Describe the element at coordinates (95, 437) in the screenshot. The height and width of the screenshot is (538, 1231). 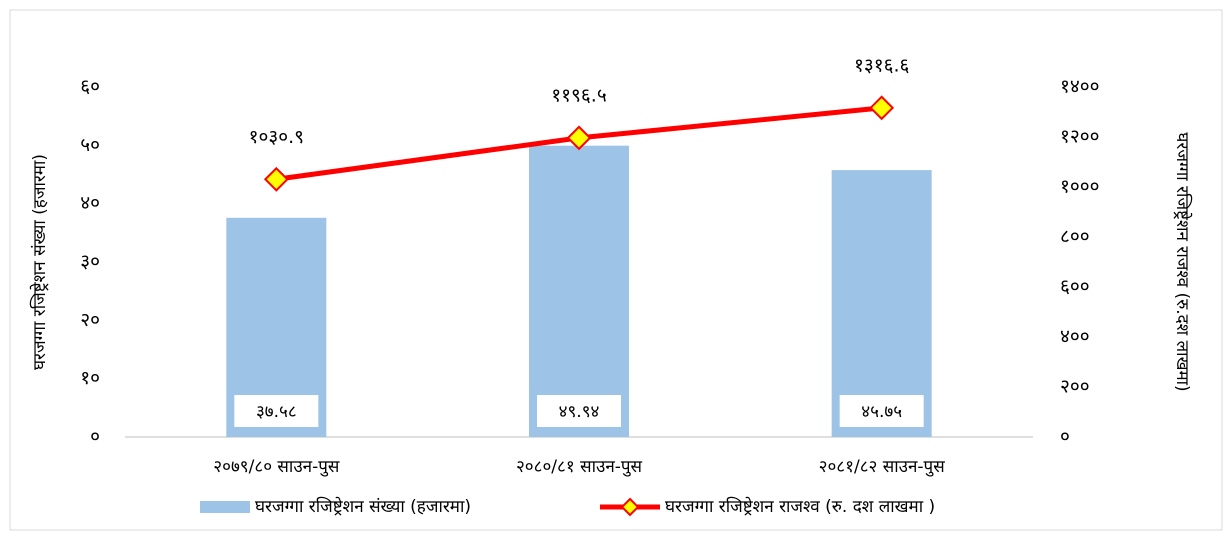
I see `y-tick-label: ०` at that location.